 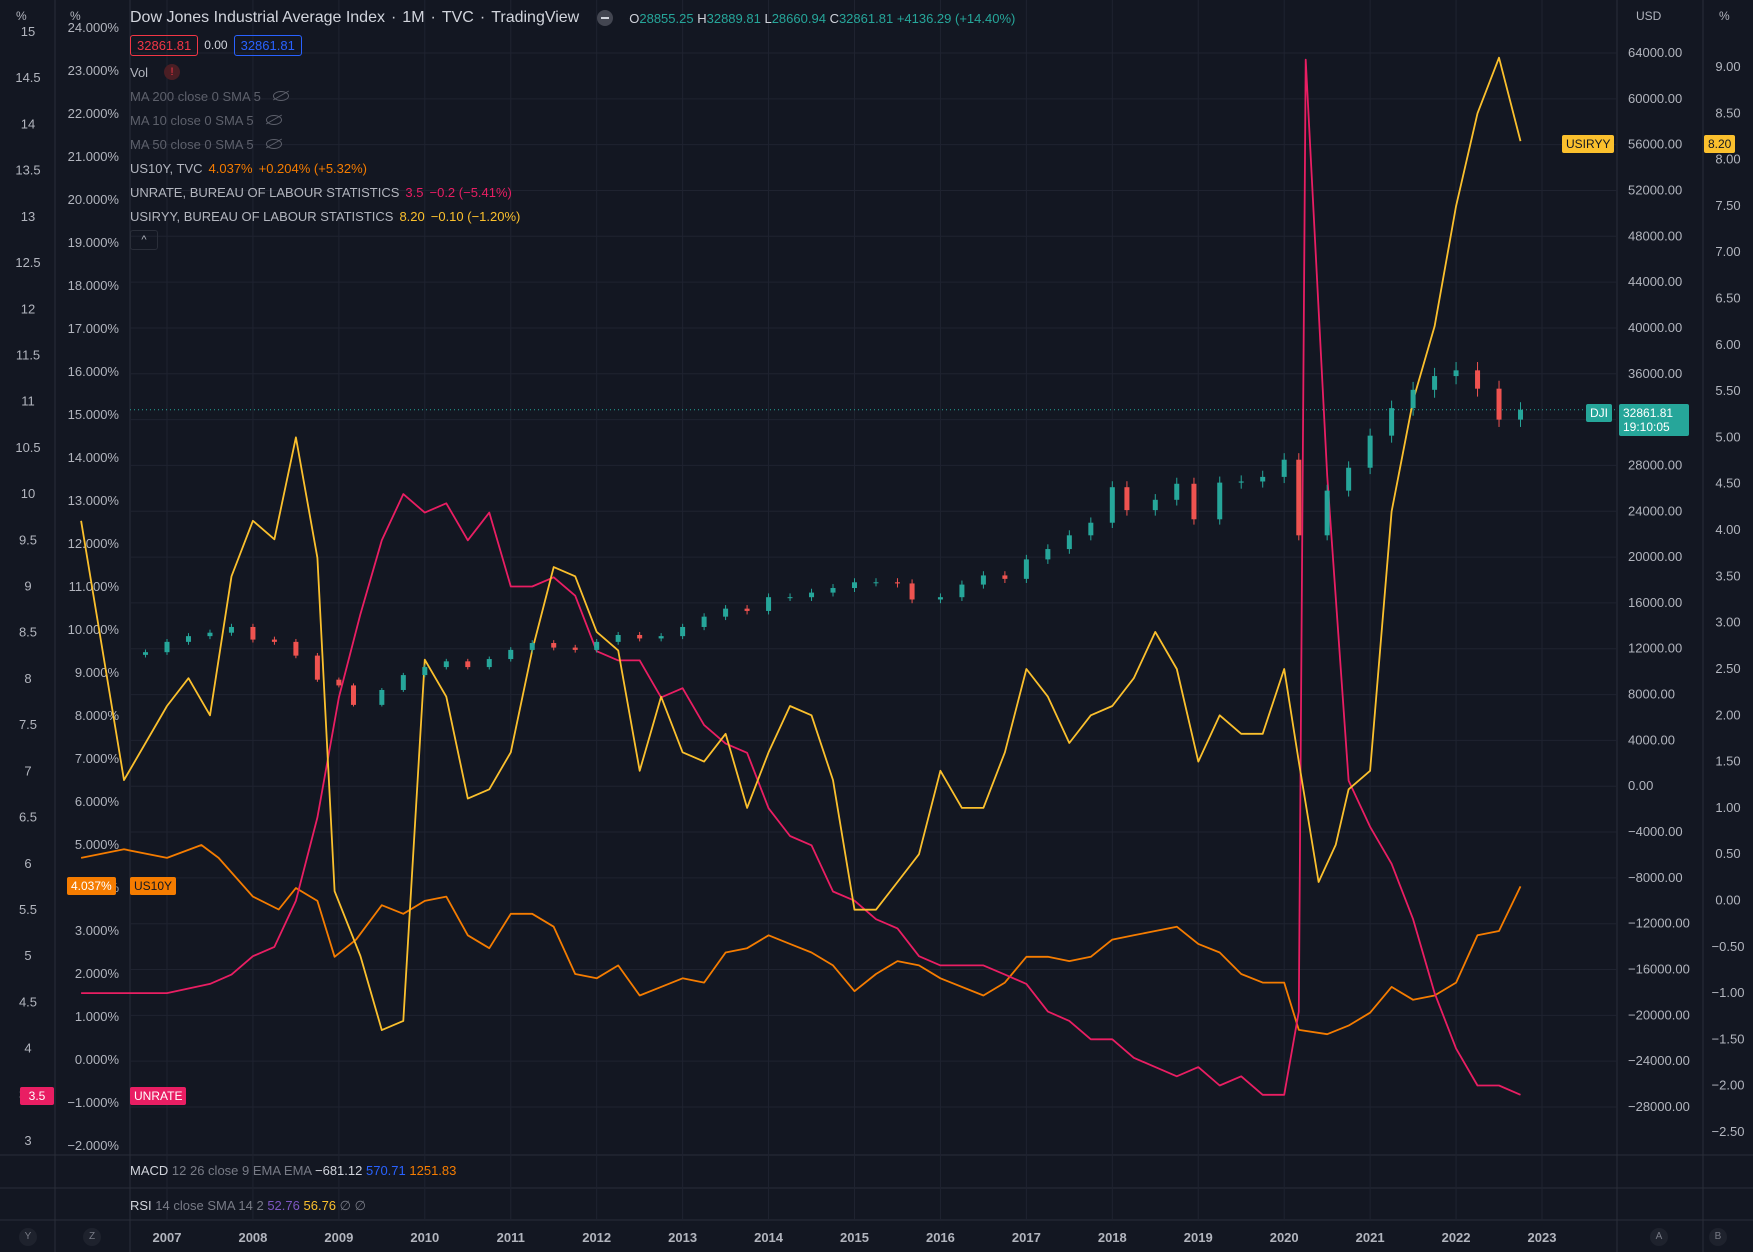 I want to click on axis-tick-label: 36000.00, so click(x=1655, y=373).